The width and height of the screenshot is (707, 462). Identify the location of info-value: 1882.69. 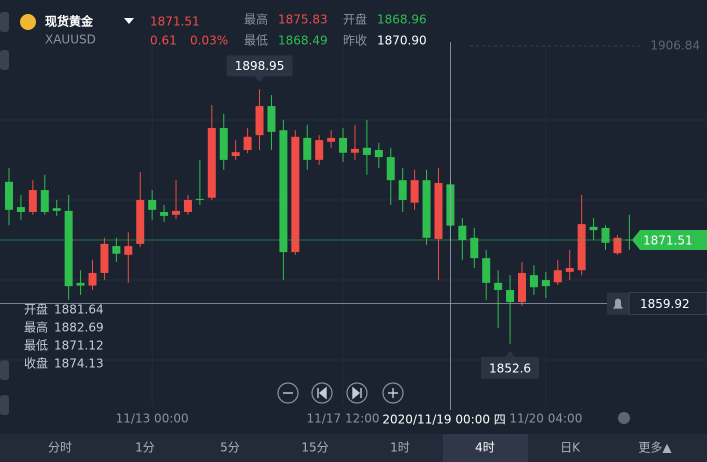
(79, 328).